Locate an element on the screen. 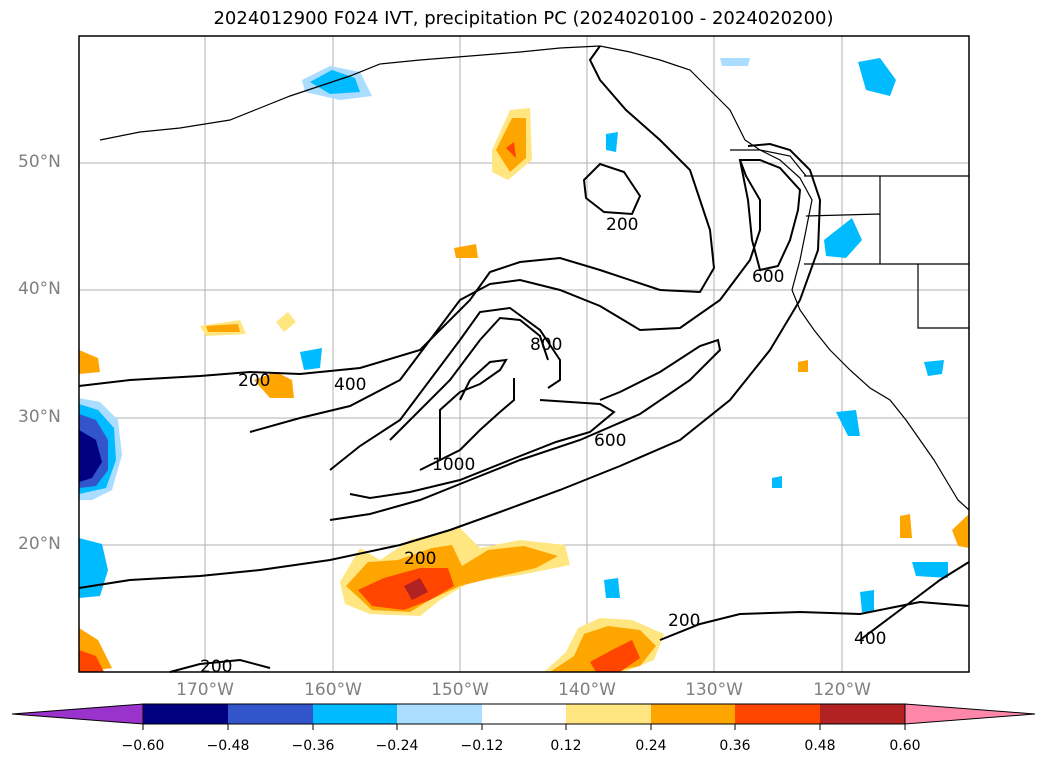 The image size is (1047, 765). longitude-label: 120°W is located at coordinates (842, 690).